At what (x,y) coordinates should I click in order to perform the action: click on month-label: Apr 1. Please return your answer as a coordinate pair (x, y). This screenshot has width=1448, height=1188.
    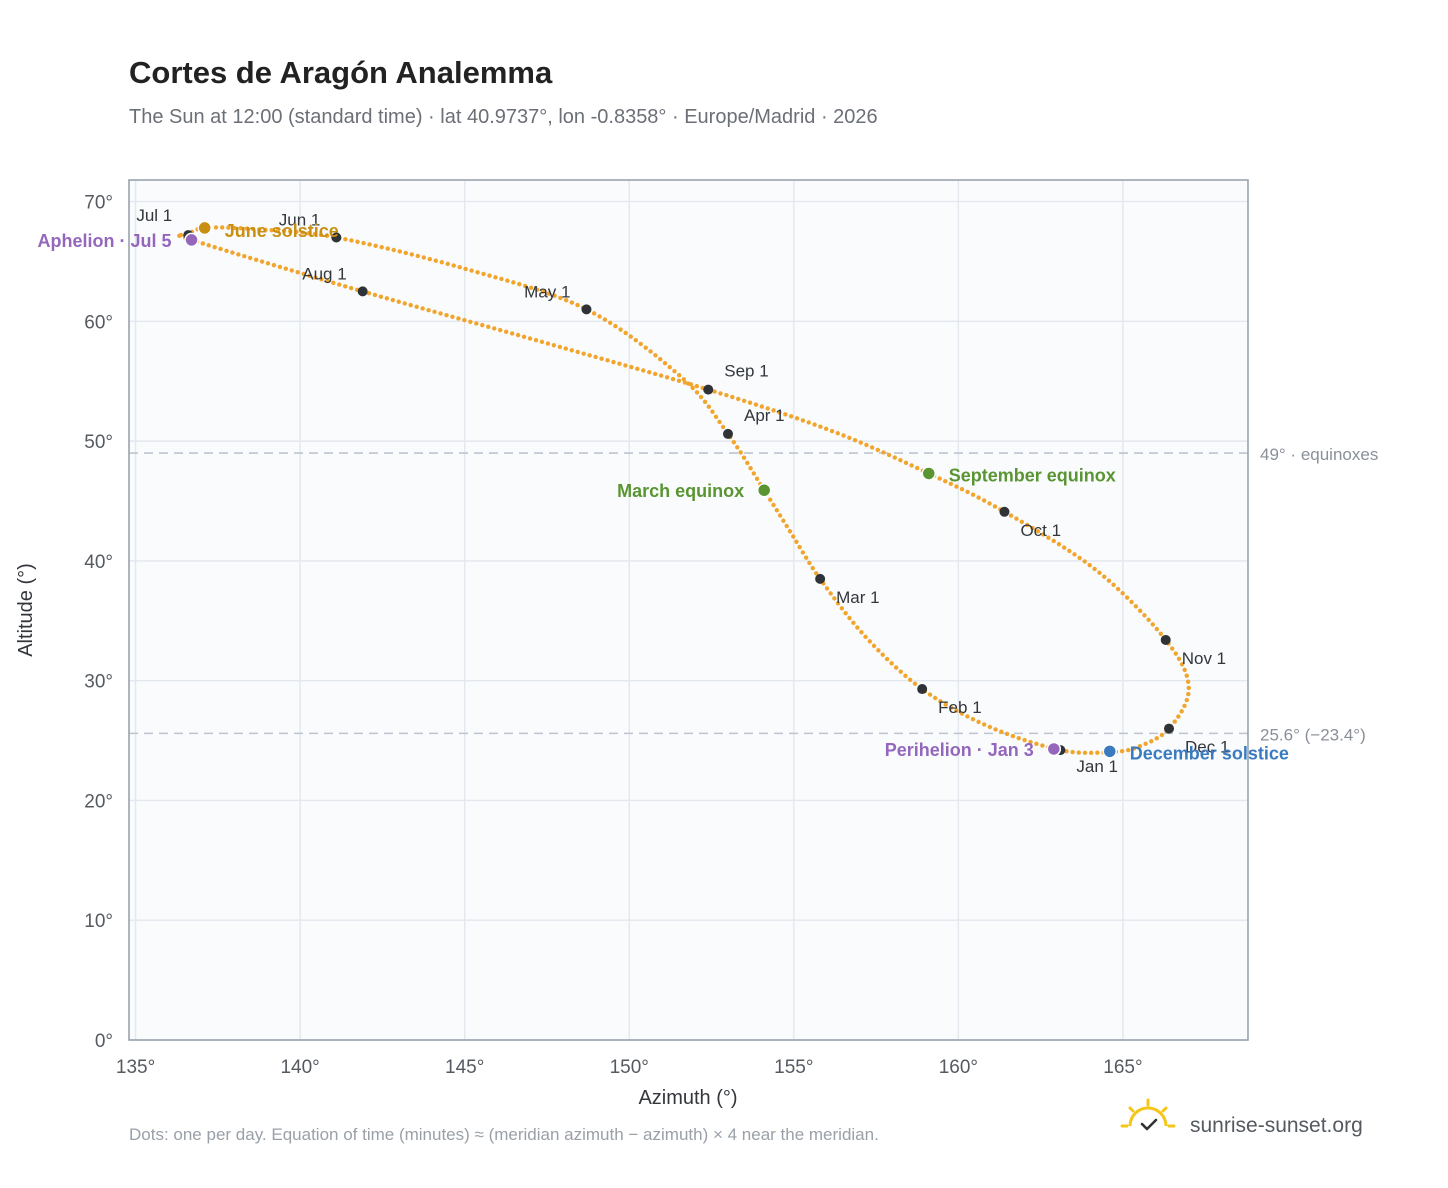
    Looking at the image, I should click on (764, 415).